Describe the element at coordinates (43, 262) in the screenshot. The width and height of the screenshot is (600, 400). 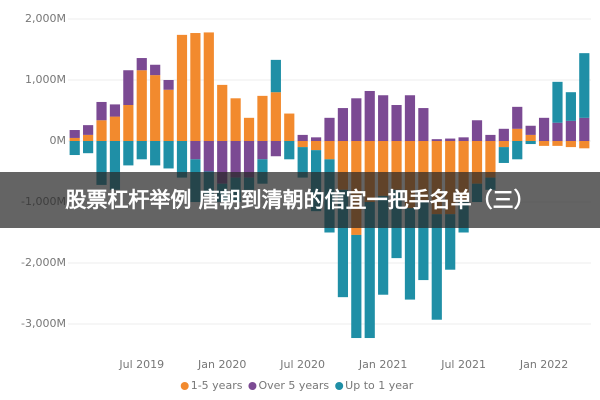
I see `y-tick-label: -2,000M` at that location.